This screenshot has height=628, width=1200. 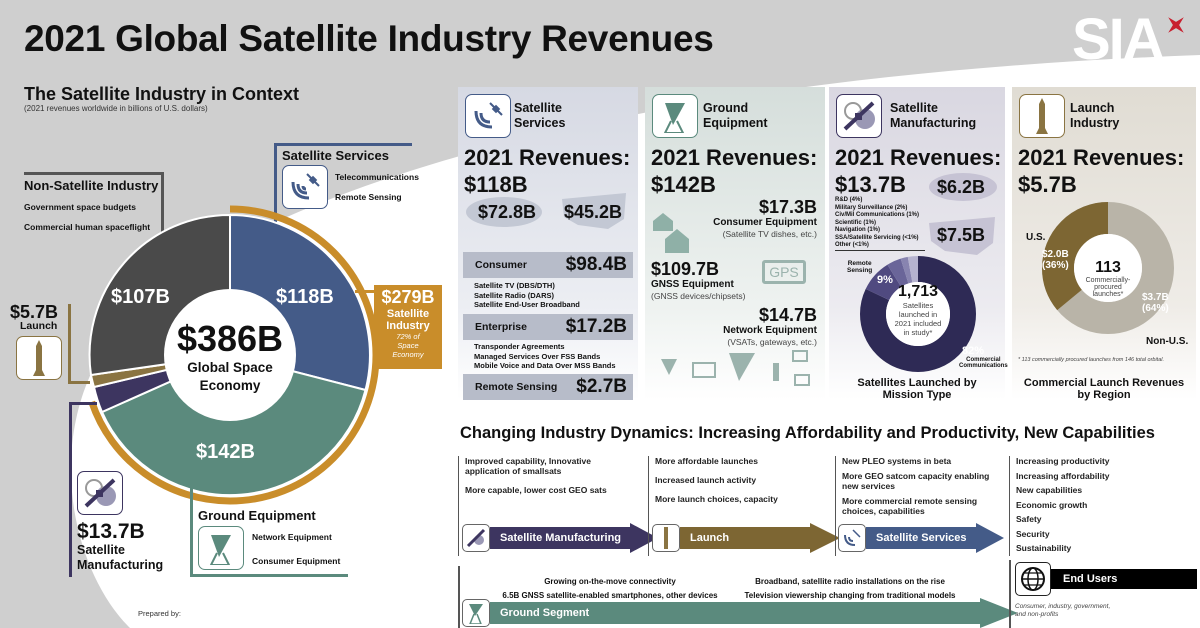 What do you see at coordinates (784, 272) in the screenshot?
I see `gps-icon: GPS` at bounding box center [784, 272].